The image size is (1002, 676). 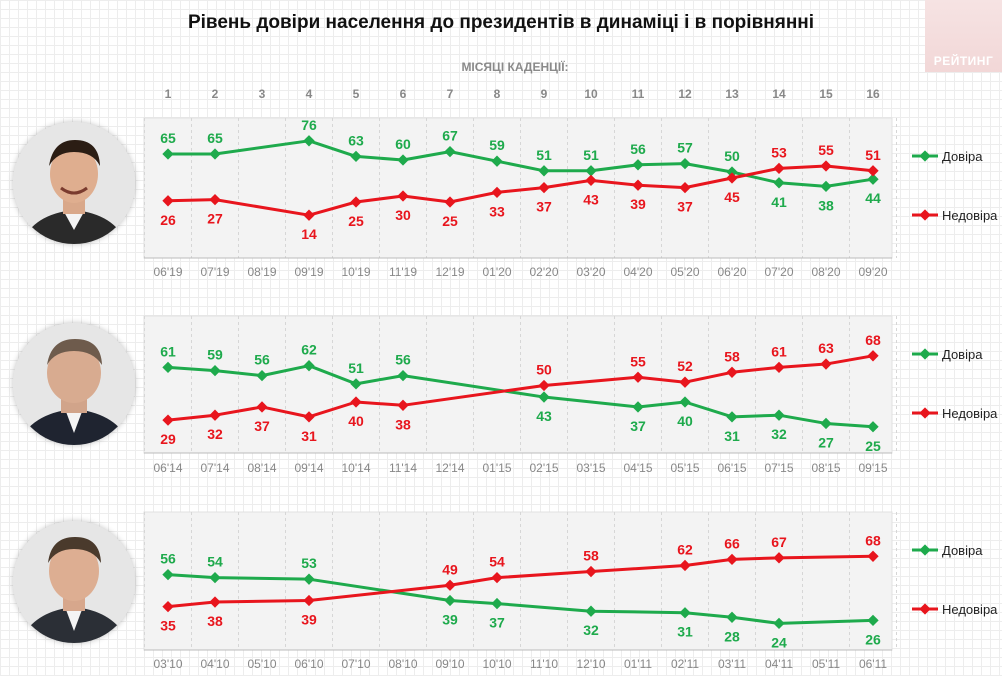 I want to click on trust-data-label: 50, so click(x=732, y=156).